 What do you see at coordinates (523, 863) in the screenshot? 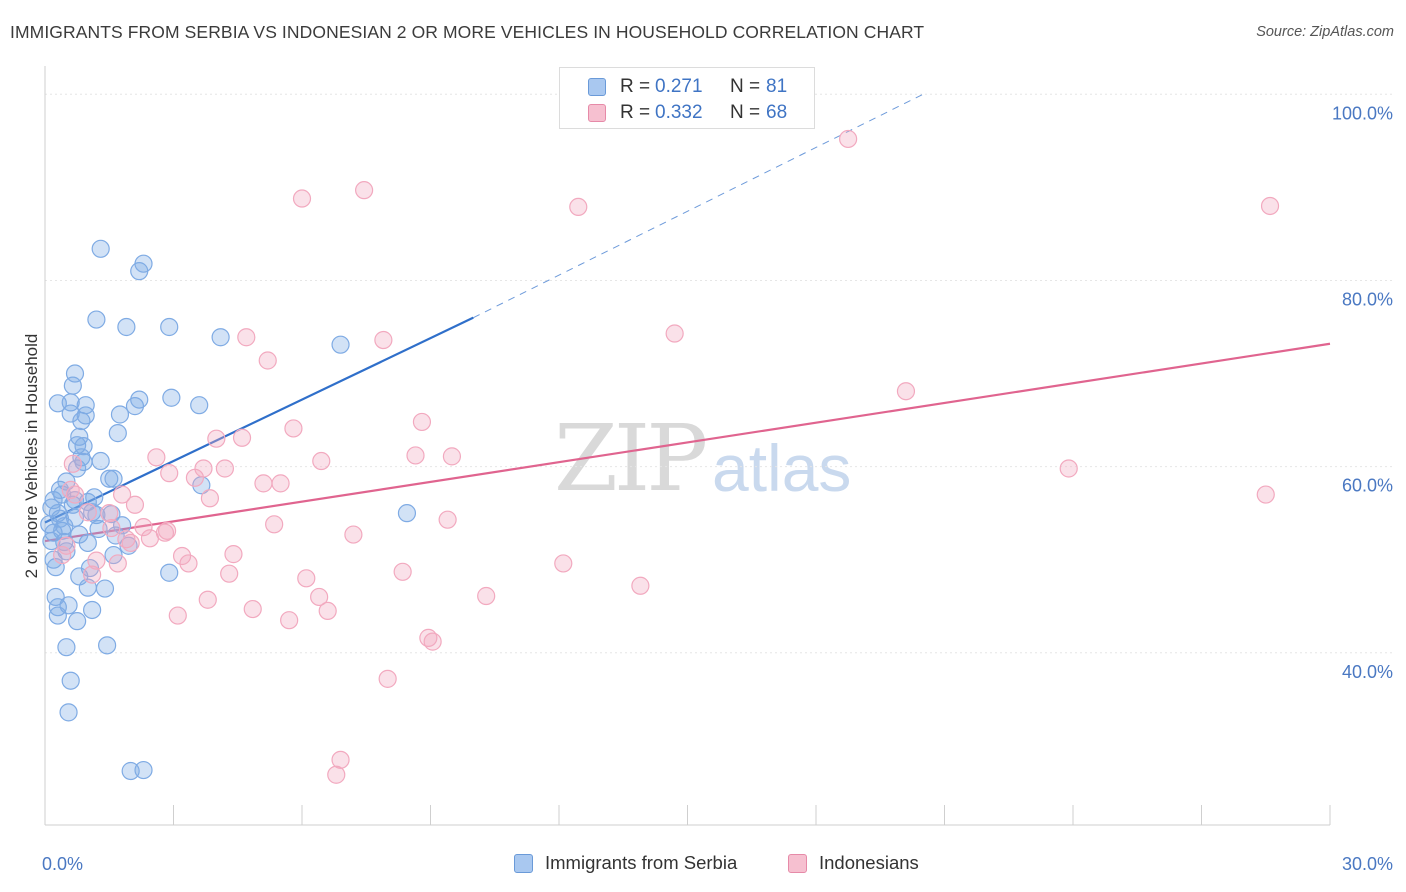
I see `bottom-legend-swatch-serbia` at bounding box center [523, 863].